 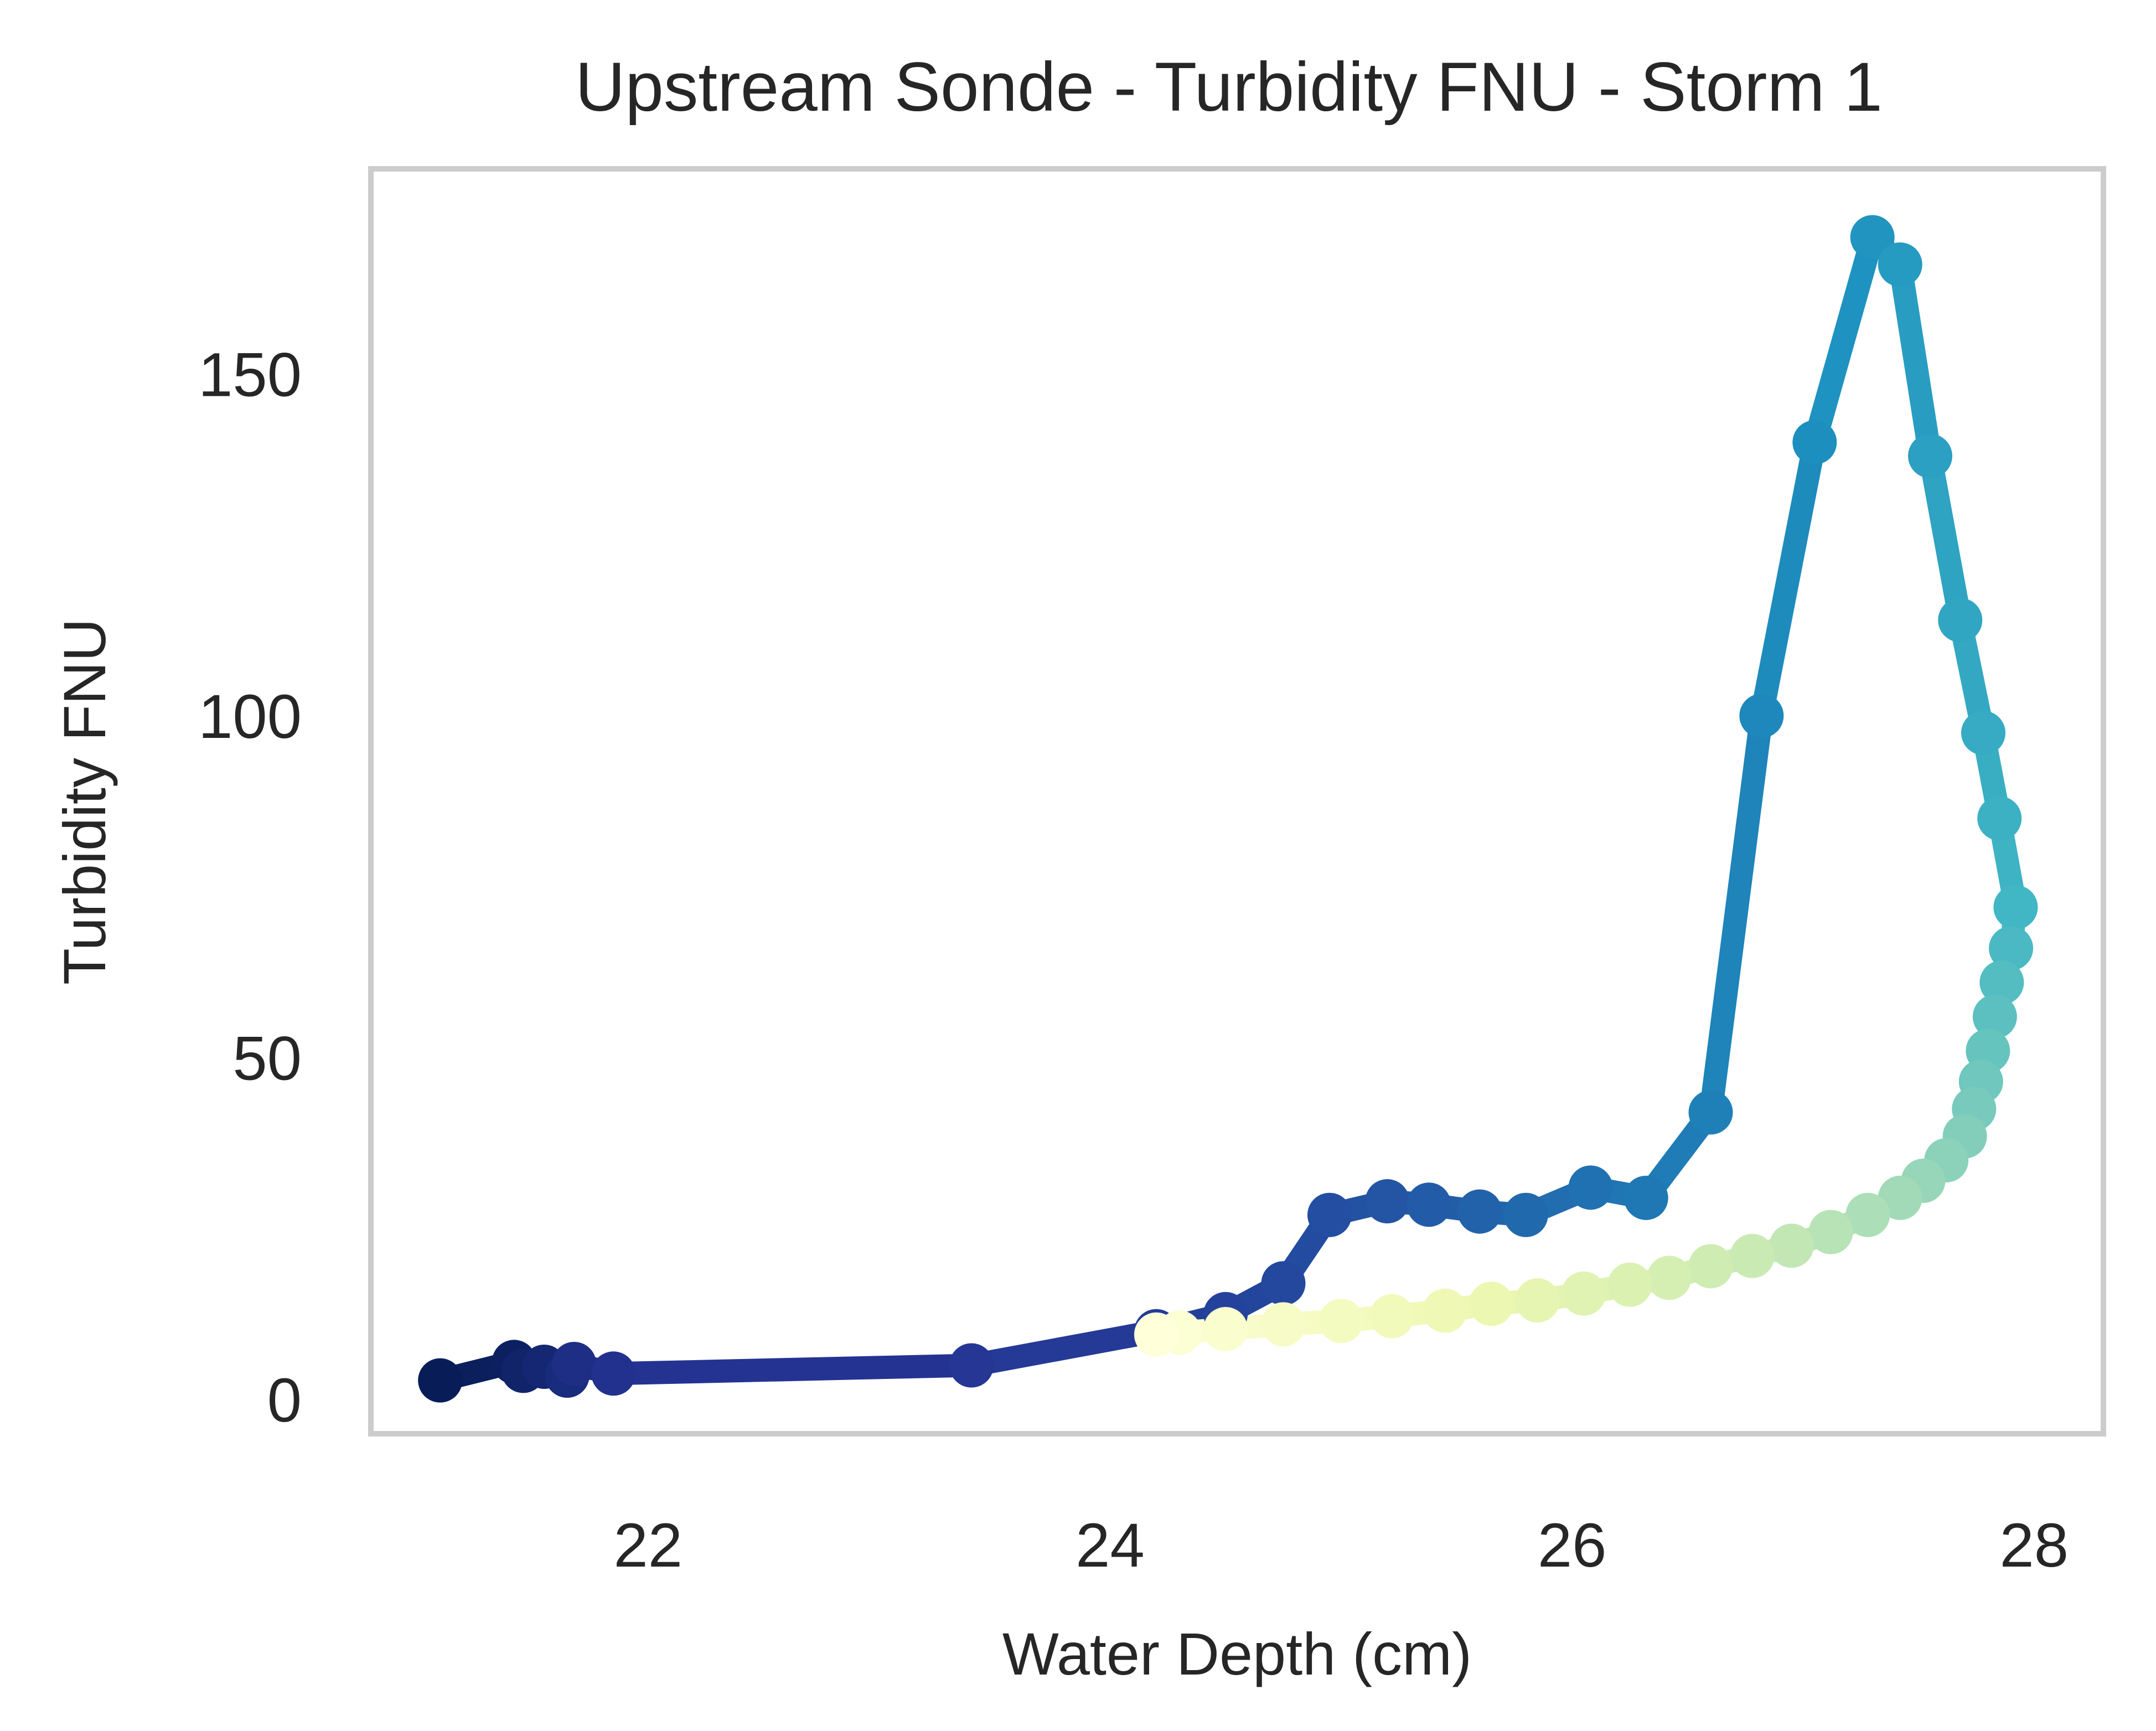 I want to click on y-tick-label: 100, so click(x=250, y=716).